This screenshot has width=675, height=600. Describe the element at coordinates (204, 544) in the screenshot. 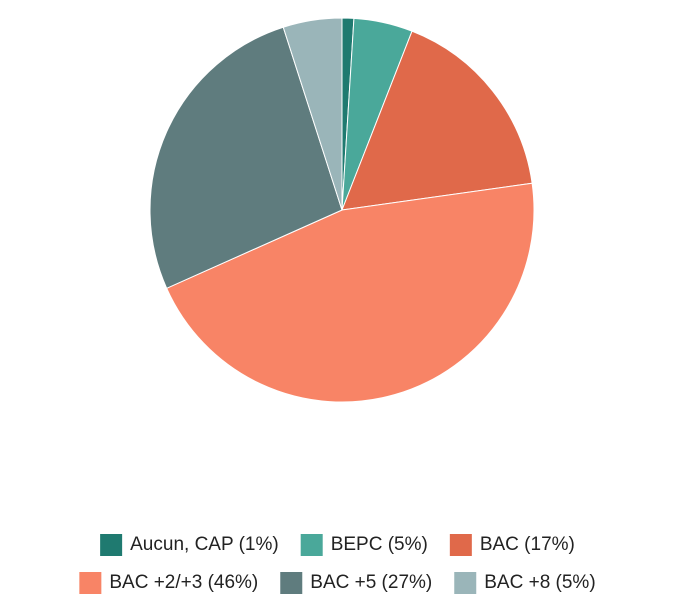

I see `legend-label: Aucun, CAP (1%)` at that location.